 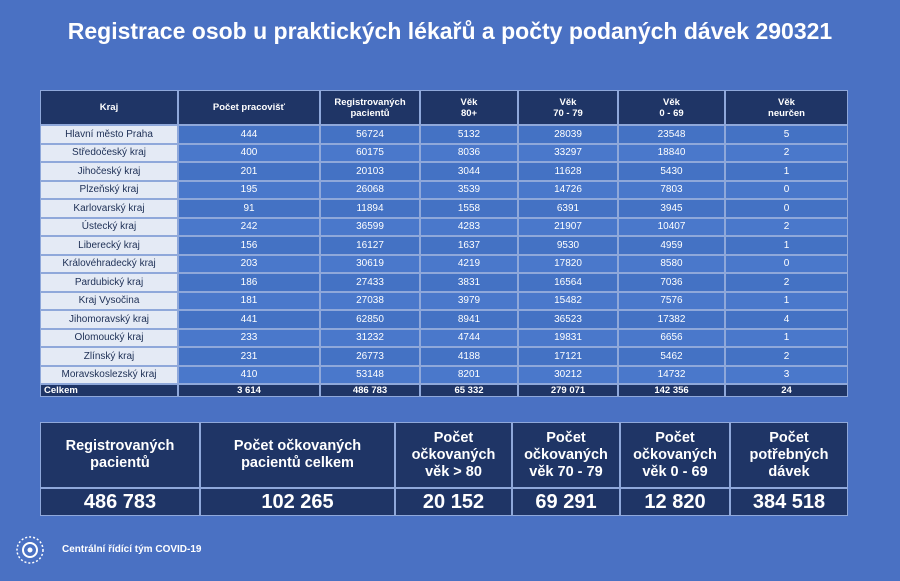 I want to click on table-cell: 11628, so click(x=568, y=171).